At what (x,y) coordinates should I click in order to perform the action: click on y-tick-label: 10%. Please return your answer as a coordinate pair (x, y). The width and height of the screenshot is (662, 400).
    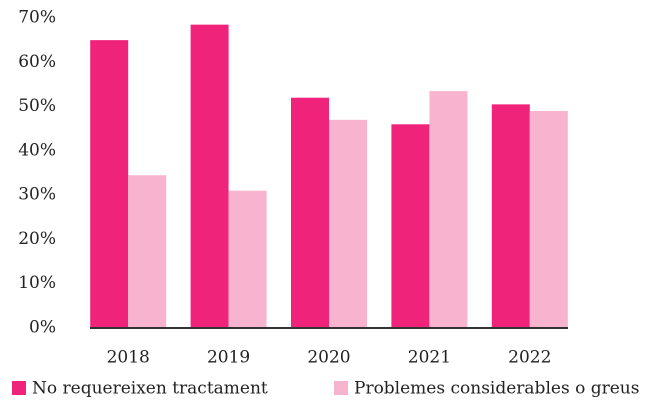
    Looking at the image, I should click on (37, 283).